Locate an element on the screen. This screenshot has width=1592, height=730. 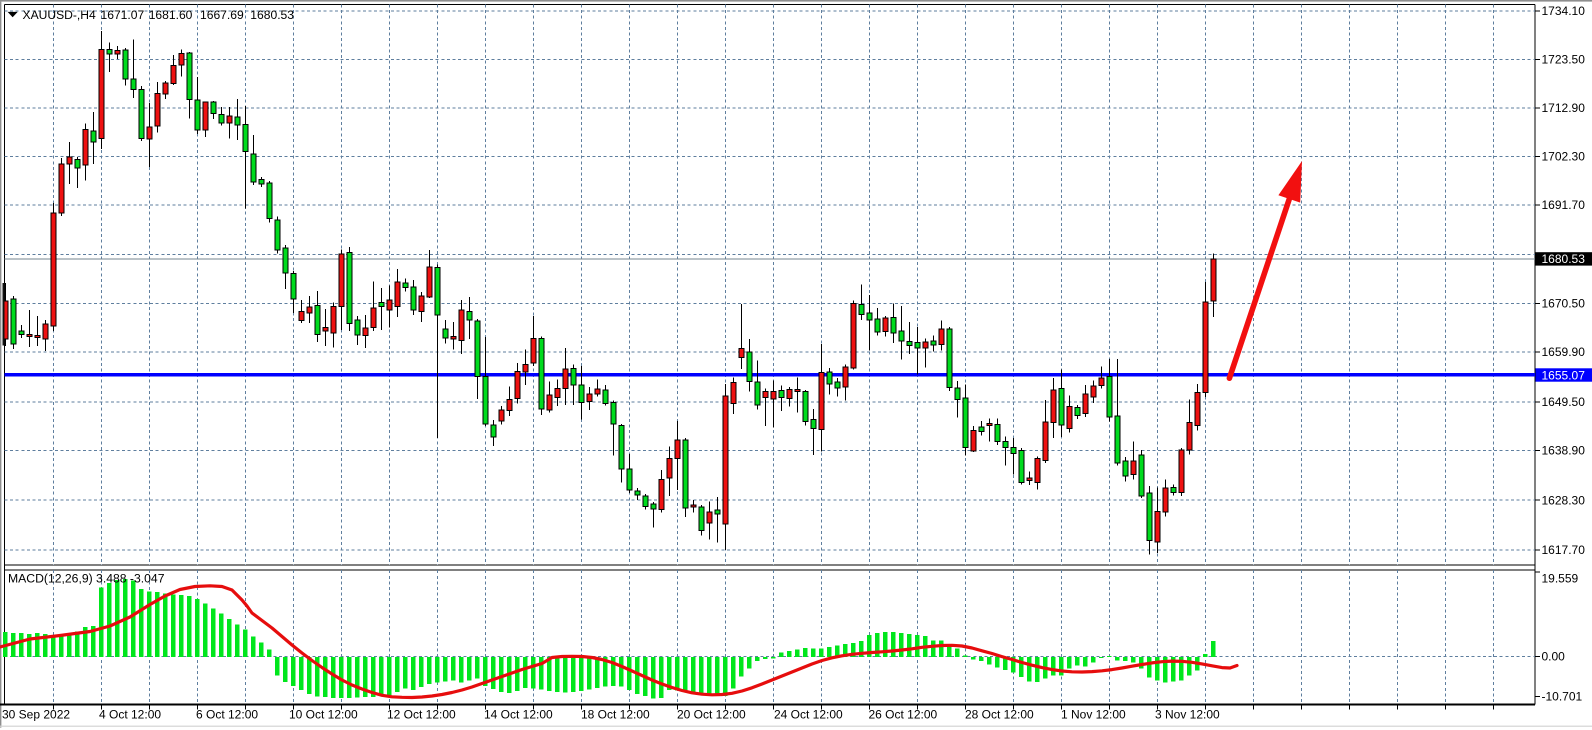
svg-text: 1628.30 is located at coordinates (1564, 500).